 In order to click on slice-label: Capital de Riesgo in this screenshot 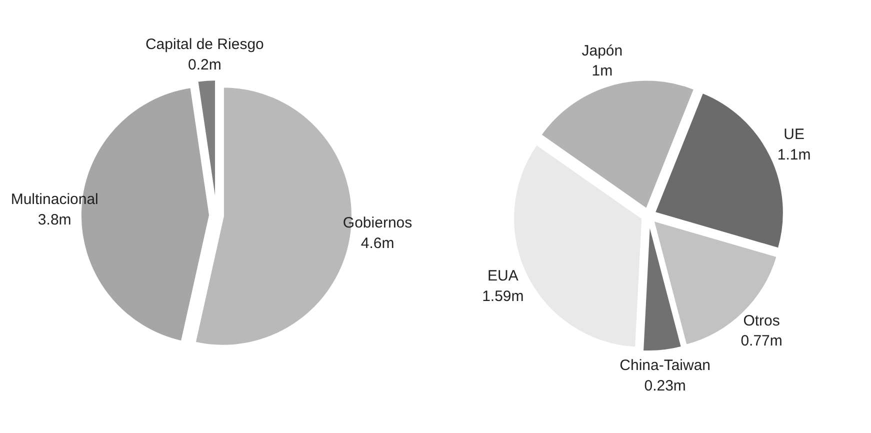, I will do `click(204, 44)`.